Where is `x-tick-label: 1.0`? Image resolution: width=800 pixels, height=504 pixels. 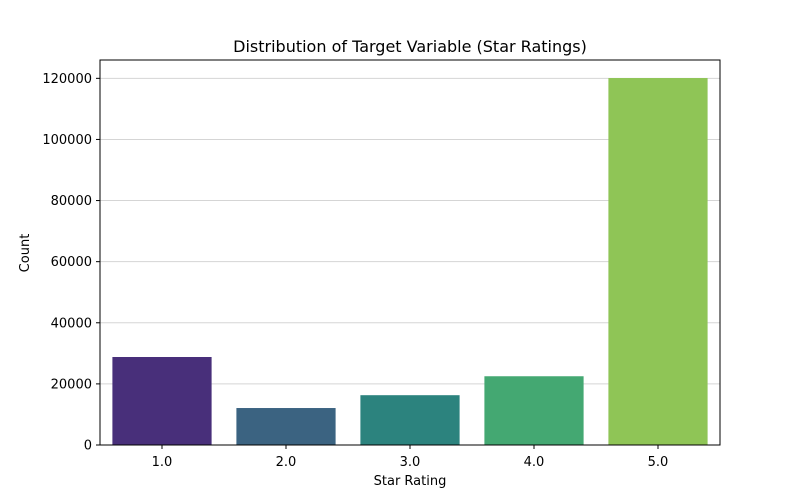
x-tick-label: 1.0 is located at coordinates (162, 462).